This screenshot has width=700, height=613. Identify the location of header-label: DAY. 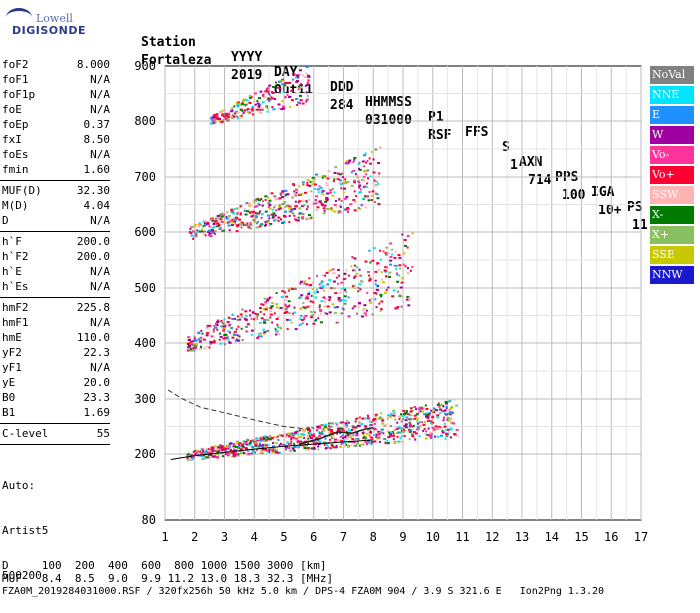
(286, 72).